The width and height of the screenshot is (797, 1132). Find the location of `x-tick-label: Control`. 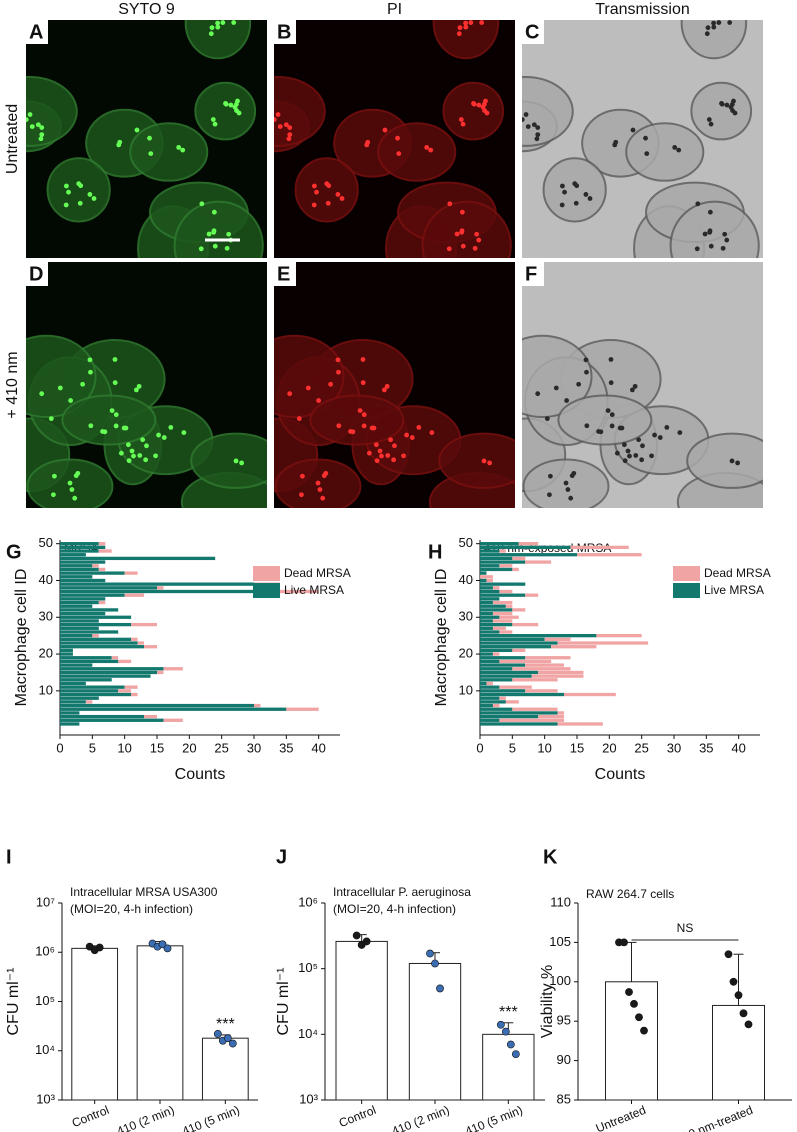

x-tick-label: Control is located at coordinates (357, 1116).